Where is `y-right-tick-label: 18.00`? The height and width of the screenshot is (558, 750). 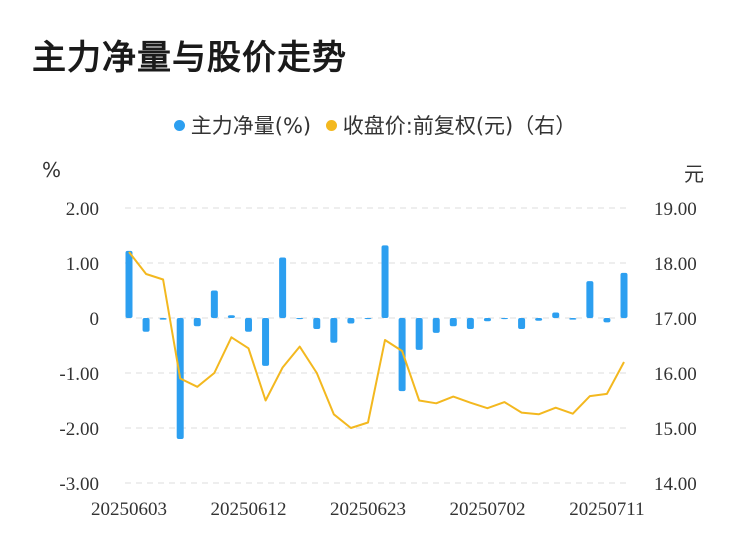 y-right-tick-label: 18.00 is located at coordinates (675, 264).